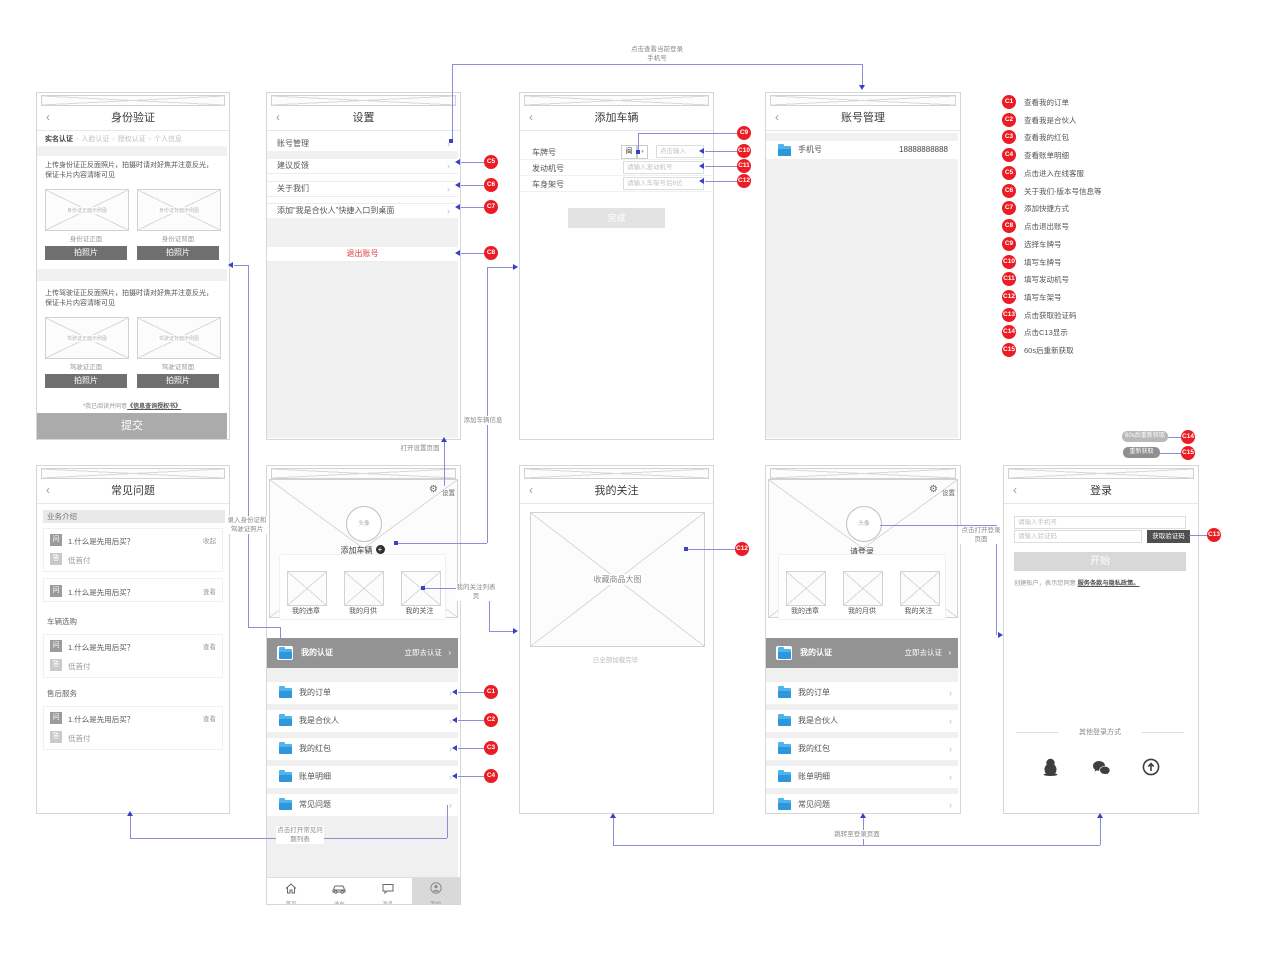 This screenshot has height=958, width=1280. Describe the element at coordinates (179, 338) in the screenshot. I see `license-back-placeholder: 驾驶证背面示例图` at that location.